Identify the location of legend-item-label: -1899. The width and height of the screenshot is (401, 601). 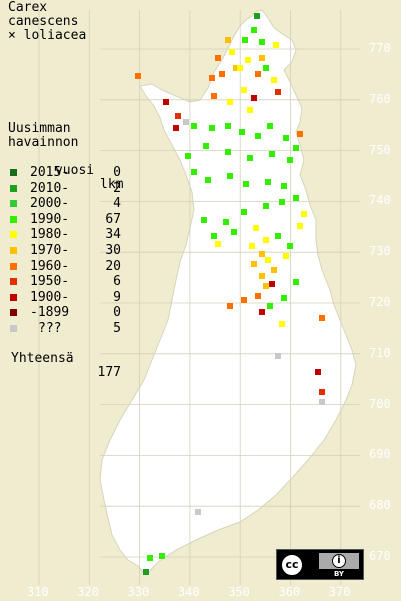
(50, 313).